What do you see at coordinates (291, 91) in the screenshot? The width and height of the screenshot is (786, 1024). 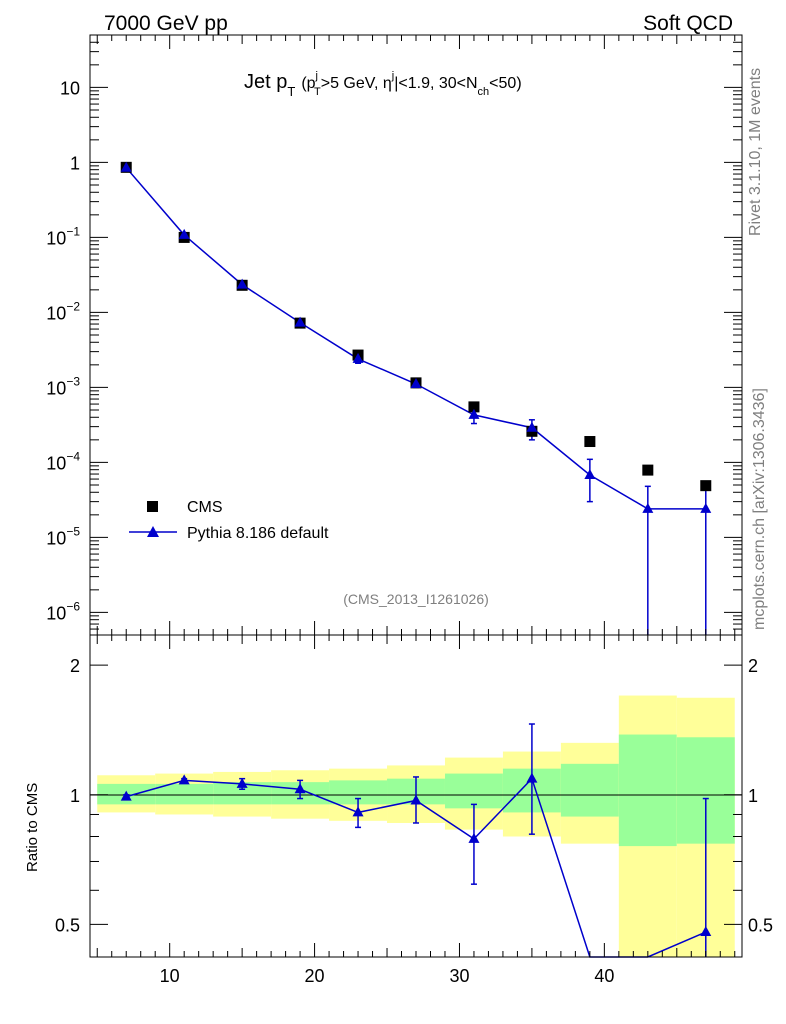 I see `title-main-sub: T` at bounding box center [291, 91].